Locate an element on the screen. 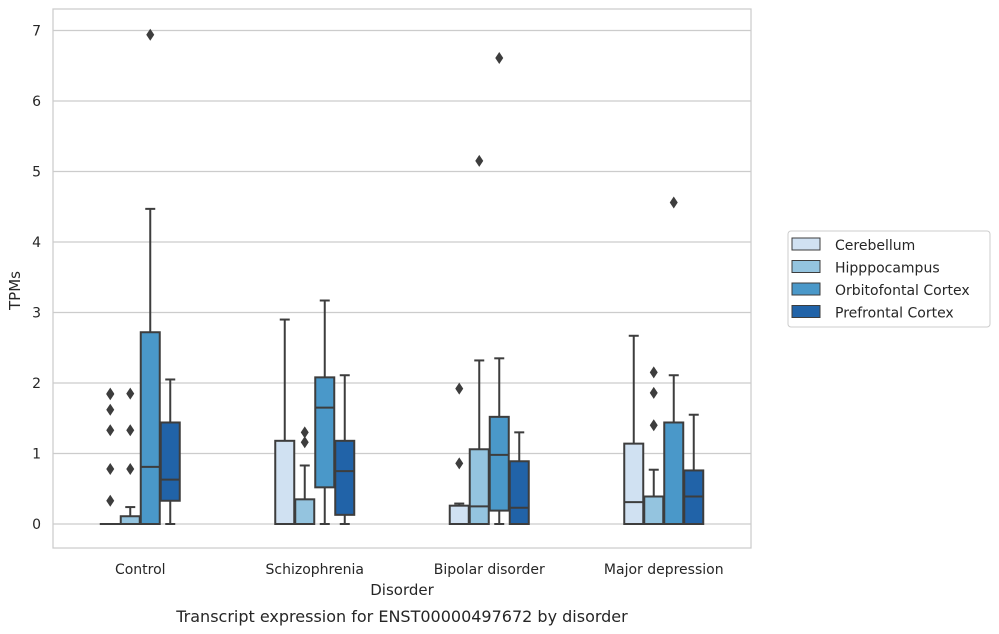 Image resolution: width=999 pixels, height=634 pixels. legend-label: Hipppocampus is located at coordinates (887, 269).